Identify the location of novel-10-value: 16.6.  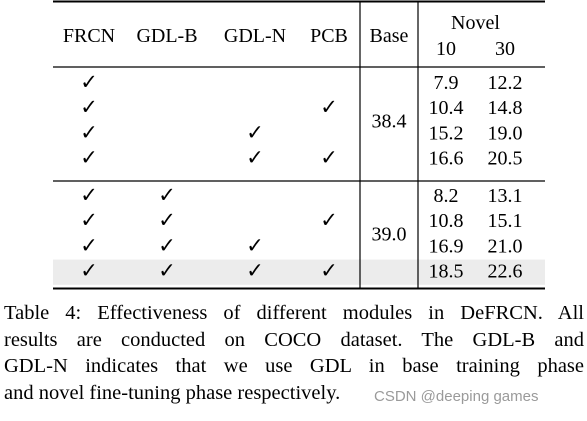
(446, 159).